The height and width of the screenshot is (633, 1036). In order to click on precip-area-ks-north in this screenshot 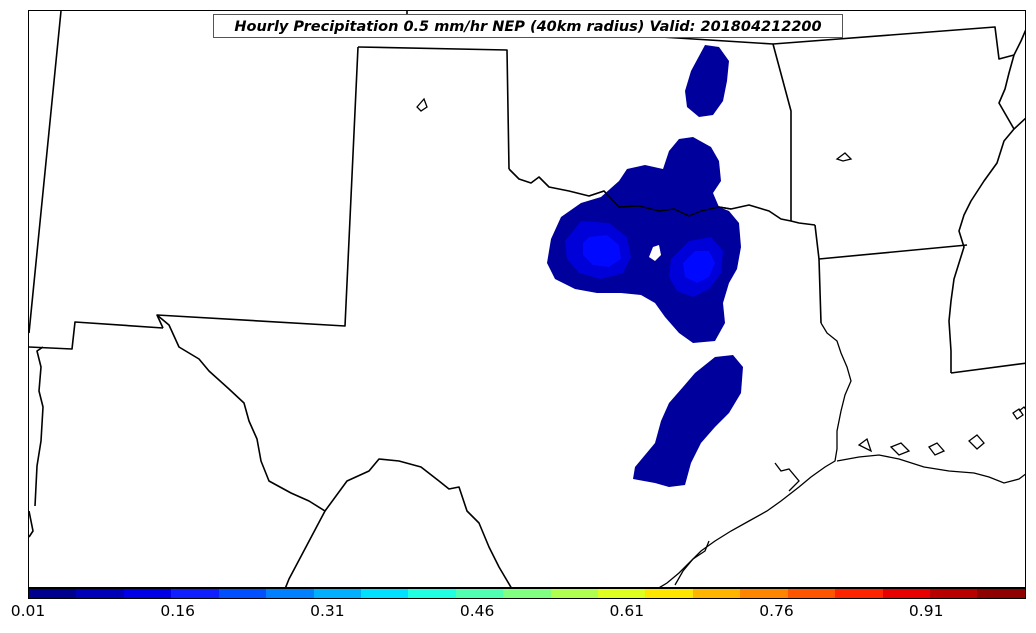, I will do `click(707, 81)`.